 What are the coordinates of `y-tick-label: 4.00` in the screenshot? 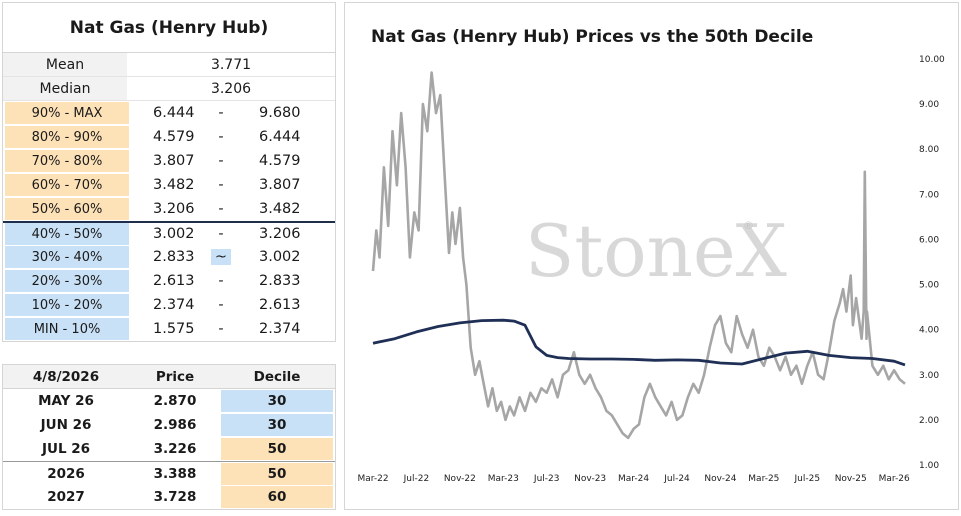 It's located at (929, 331).